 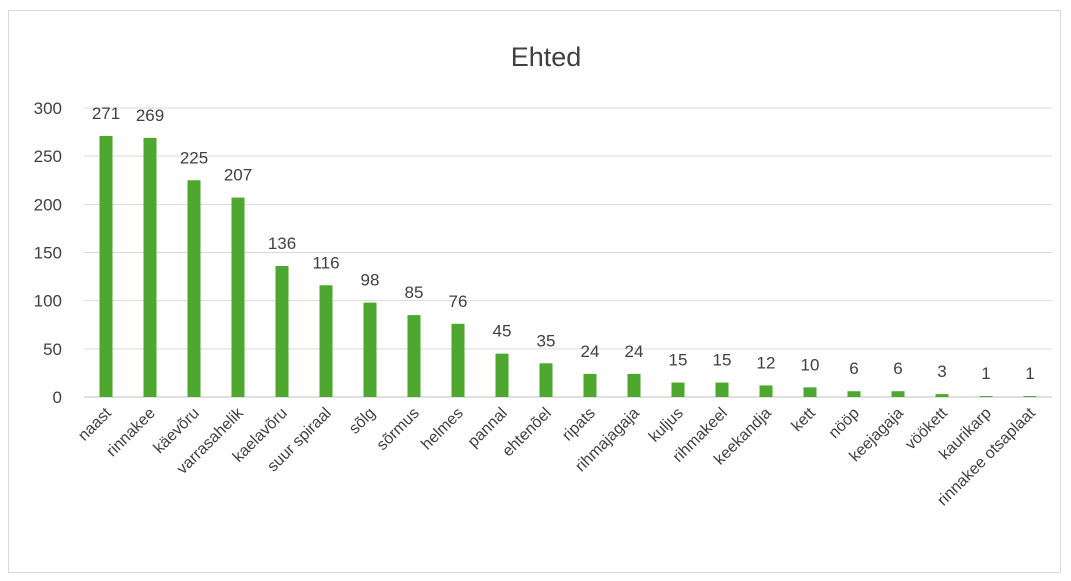 What do you see at coordinates (398, 429) in the screenshot?
I see `x-tick-label: sõrmus` at bounding box center [398, 429].